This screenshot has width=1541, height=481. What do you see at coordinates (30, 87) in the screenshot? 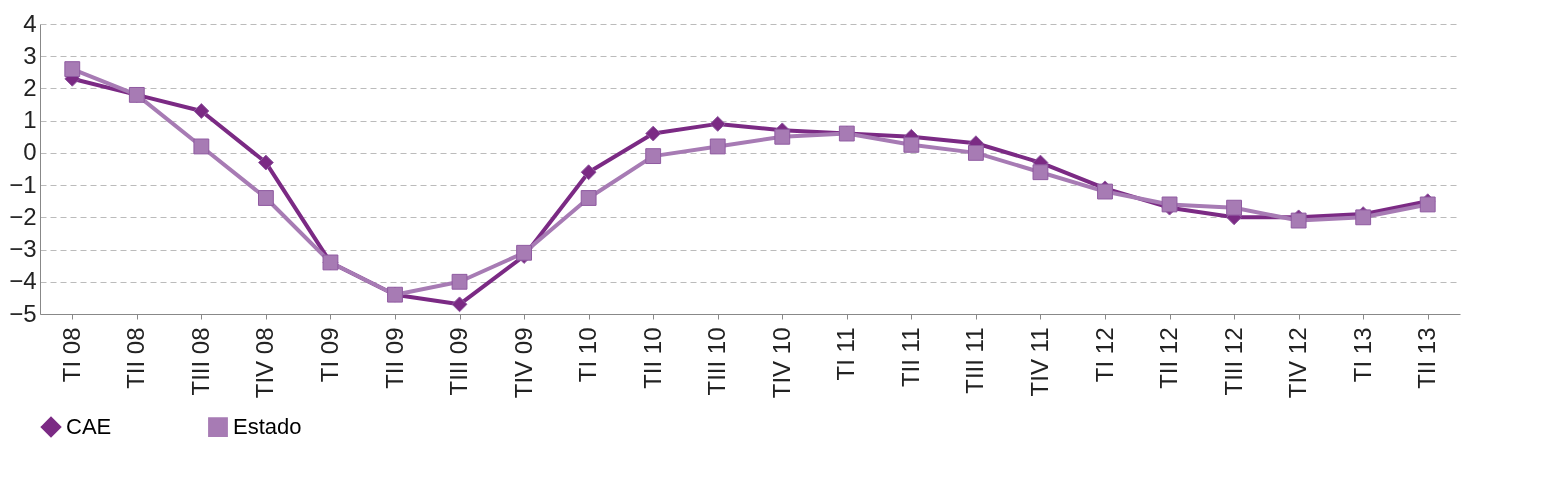
I see `y-tick-label: 2` at bounding box center [30, 87].